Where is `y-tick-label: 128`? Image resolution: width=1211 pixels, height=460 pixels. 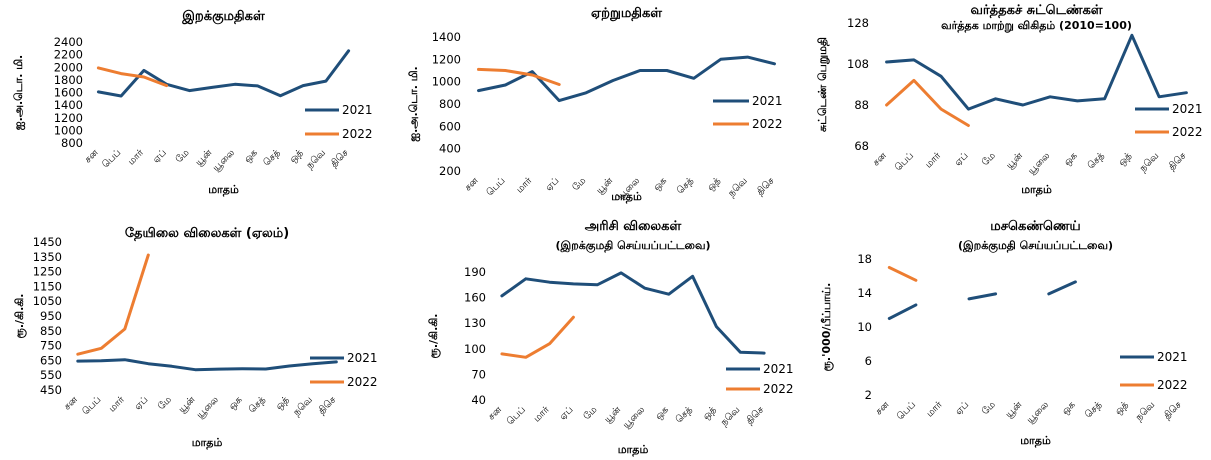 y-tick-label: 128 is located at coordinates (858, 23).